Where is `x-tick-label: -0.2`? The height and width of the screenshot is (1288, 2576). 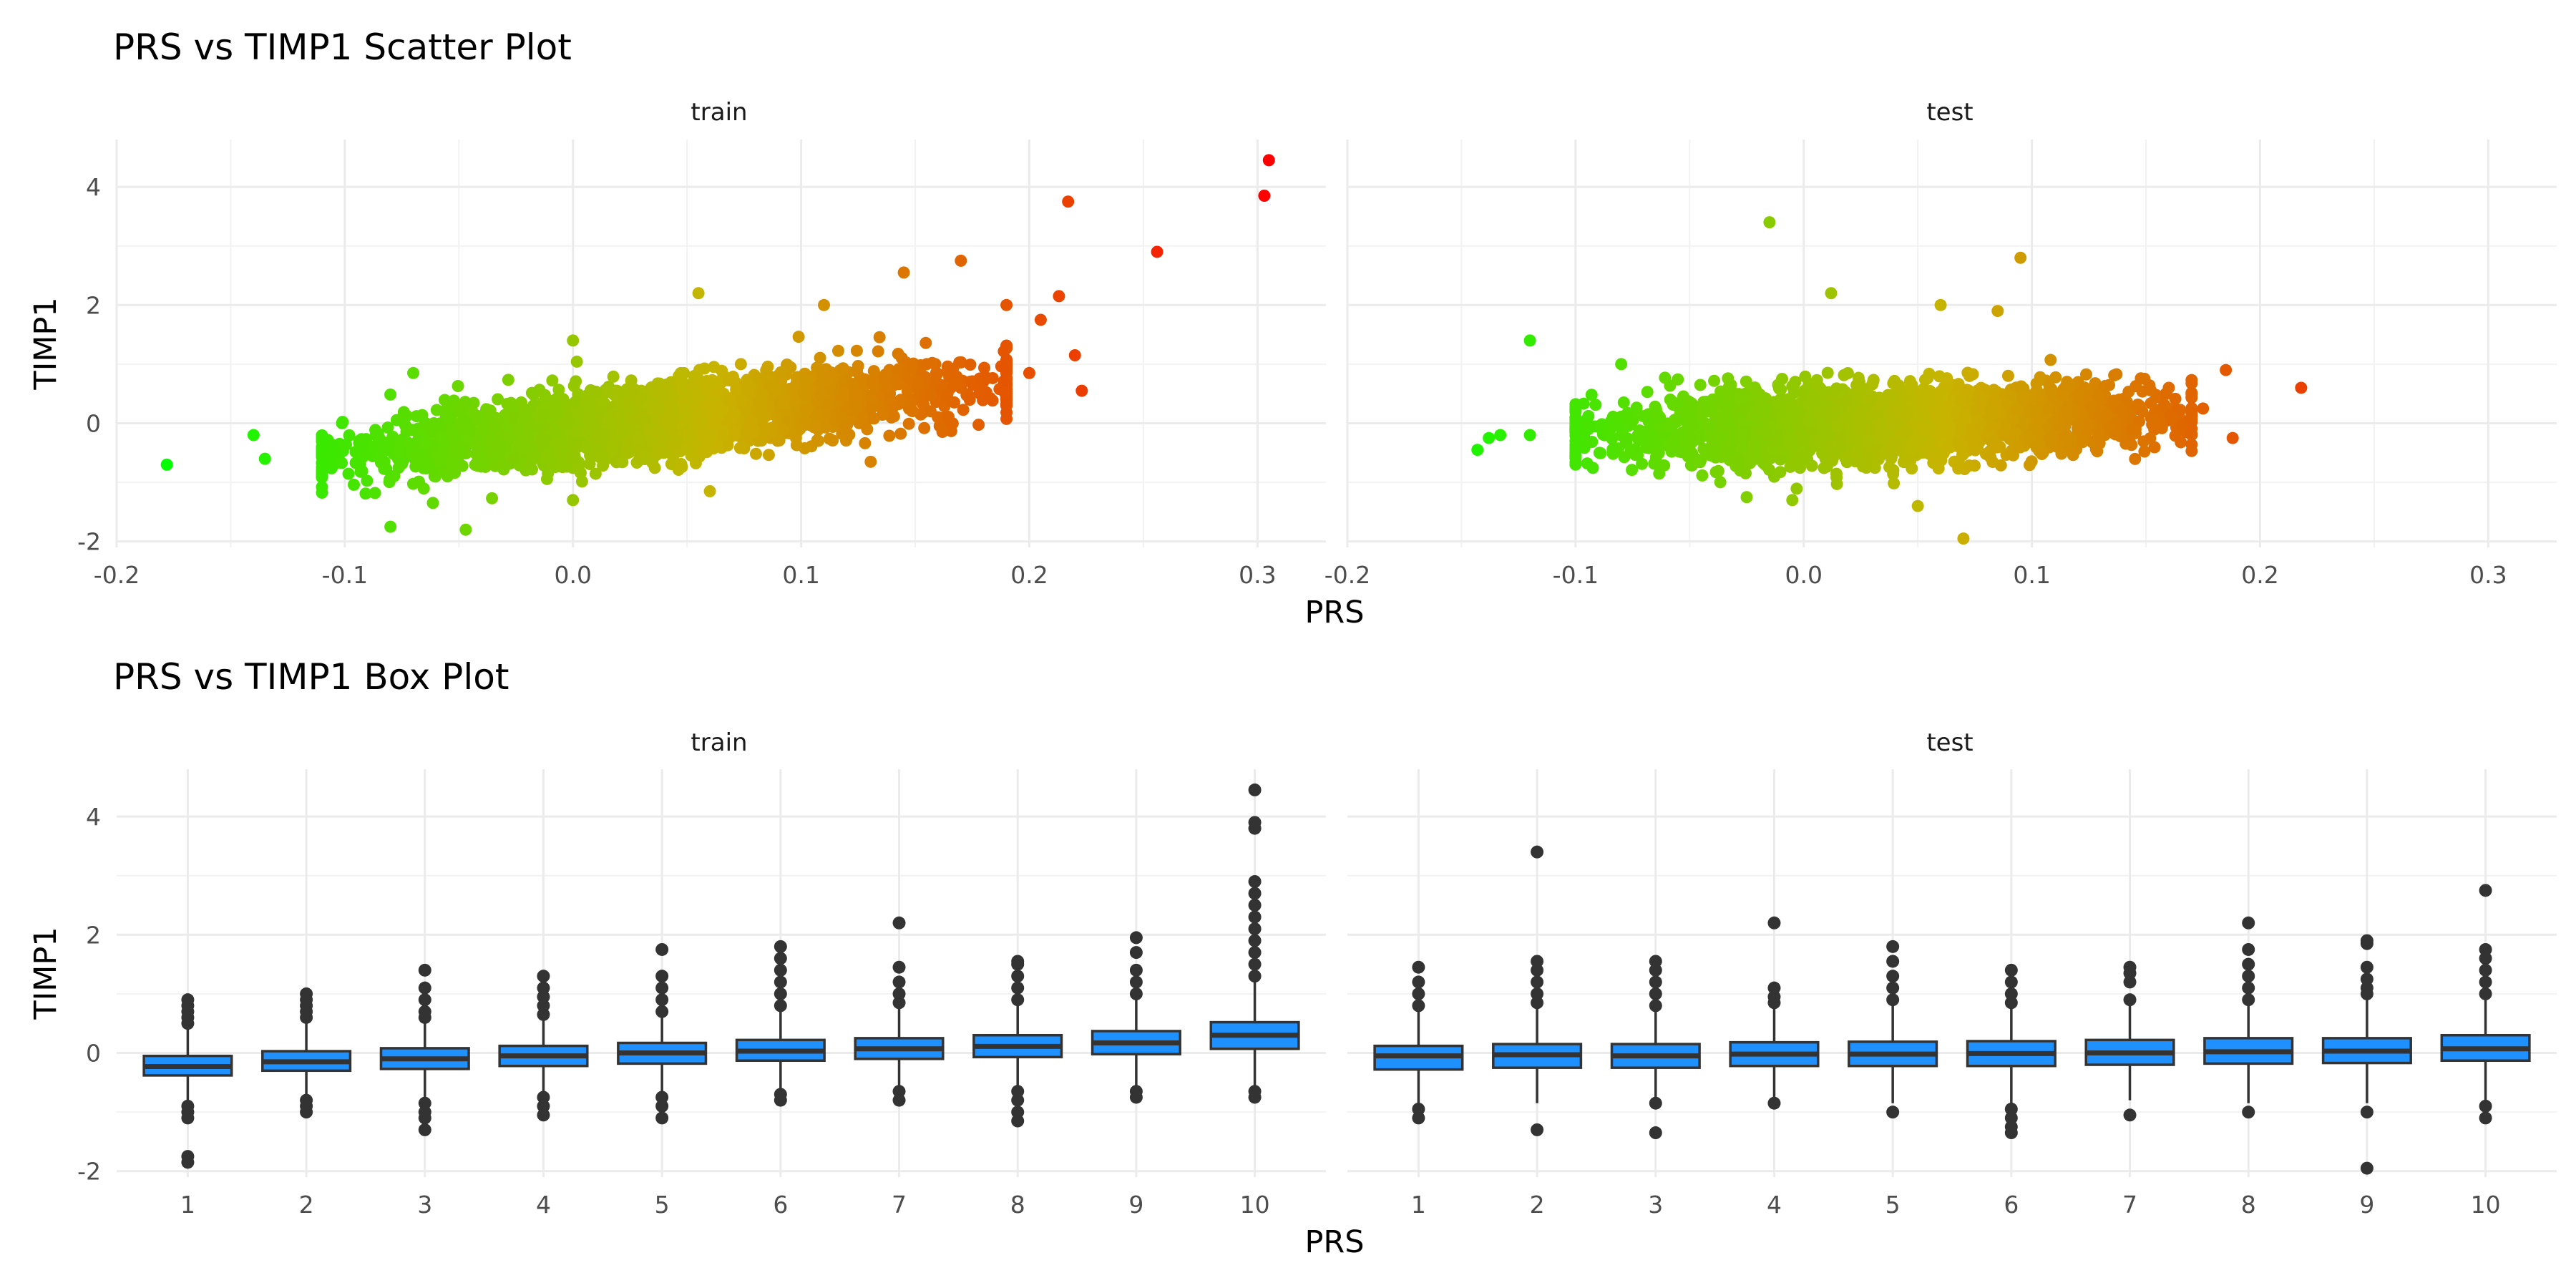 x-tick-label: -0.2 is located at coordinates (117, 575).